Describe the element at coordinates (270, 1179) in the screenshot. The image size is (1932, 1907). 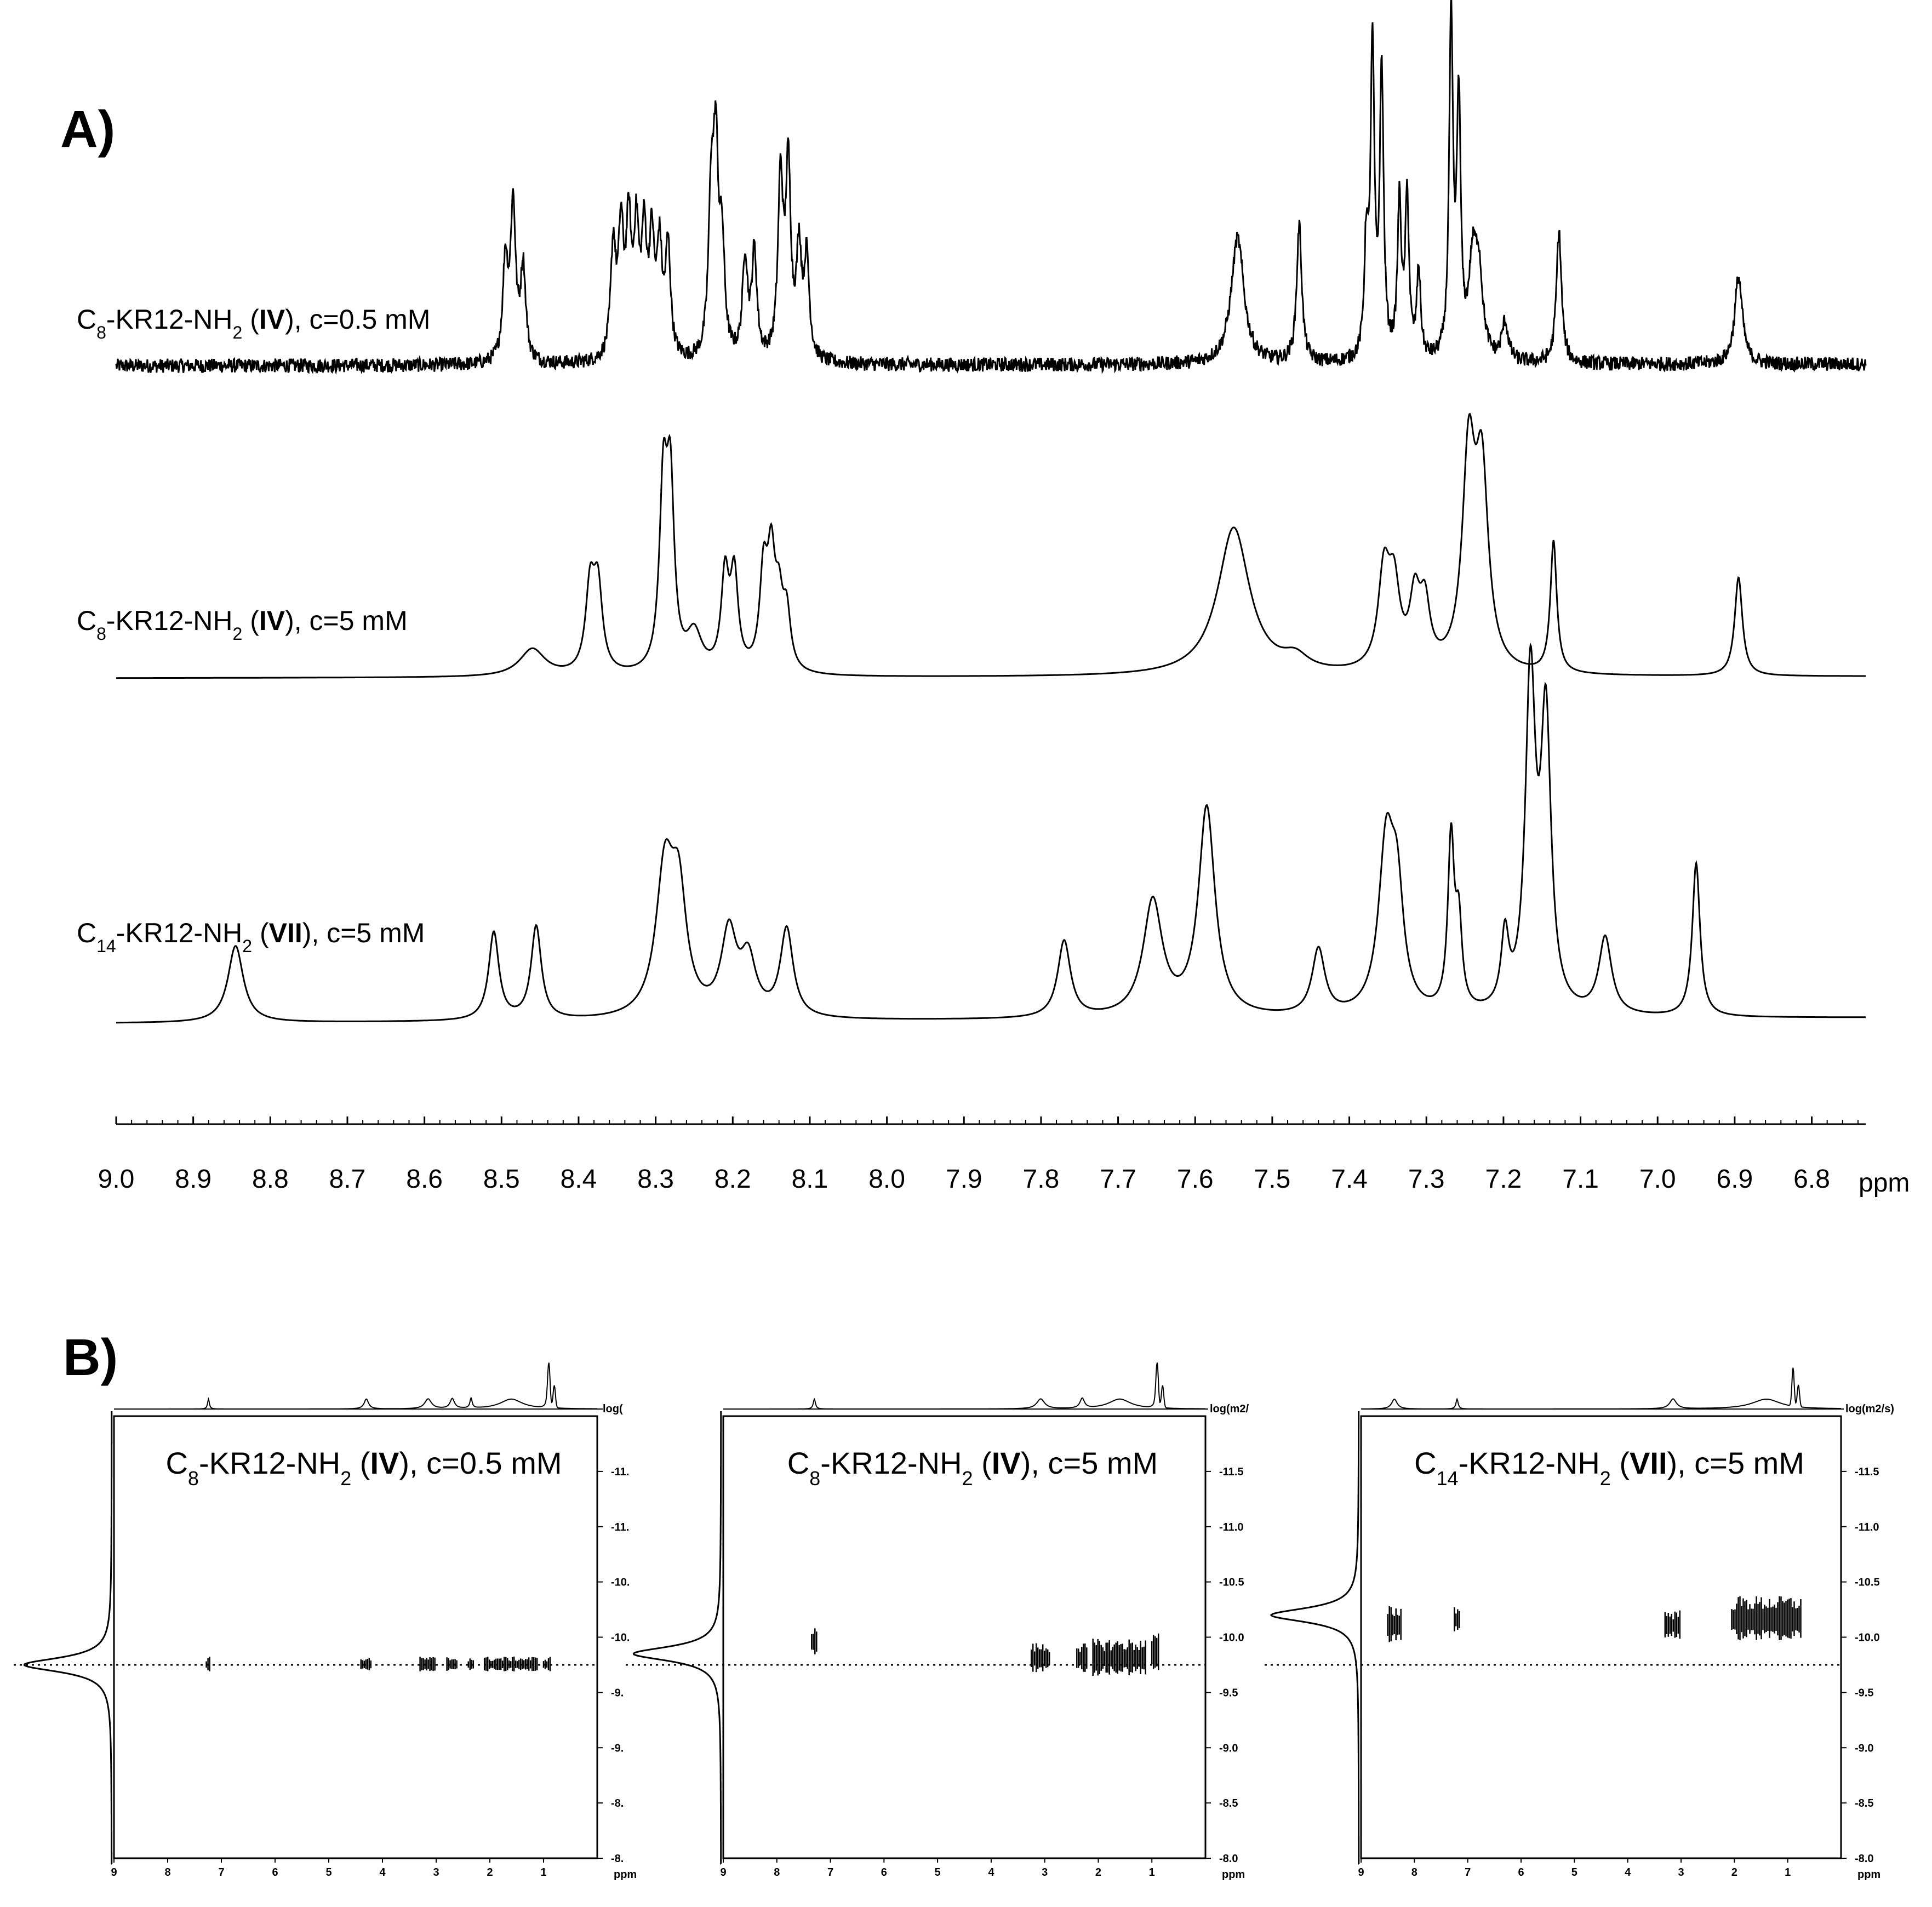
I see `tick-label: 8.8` at that location.